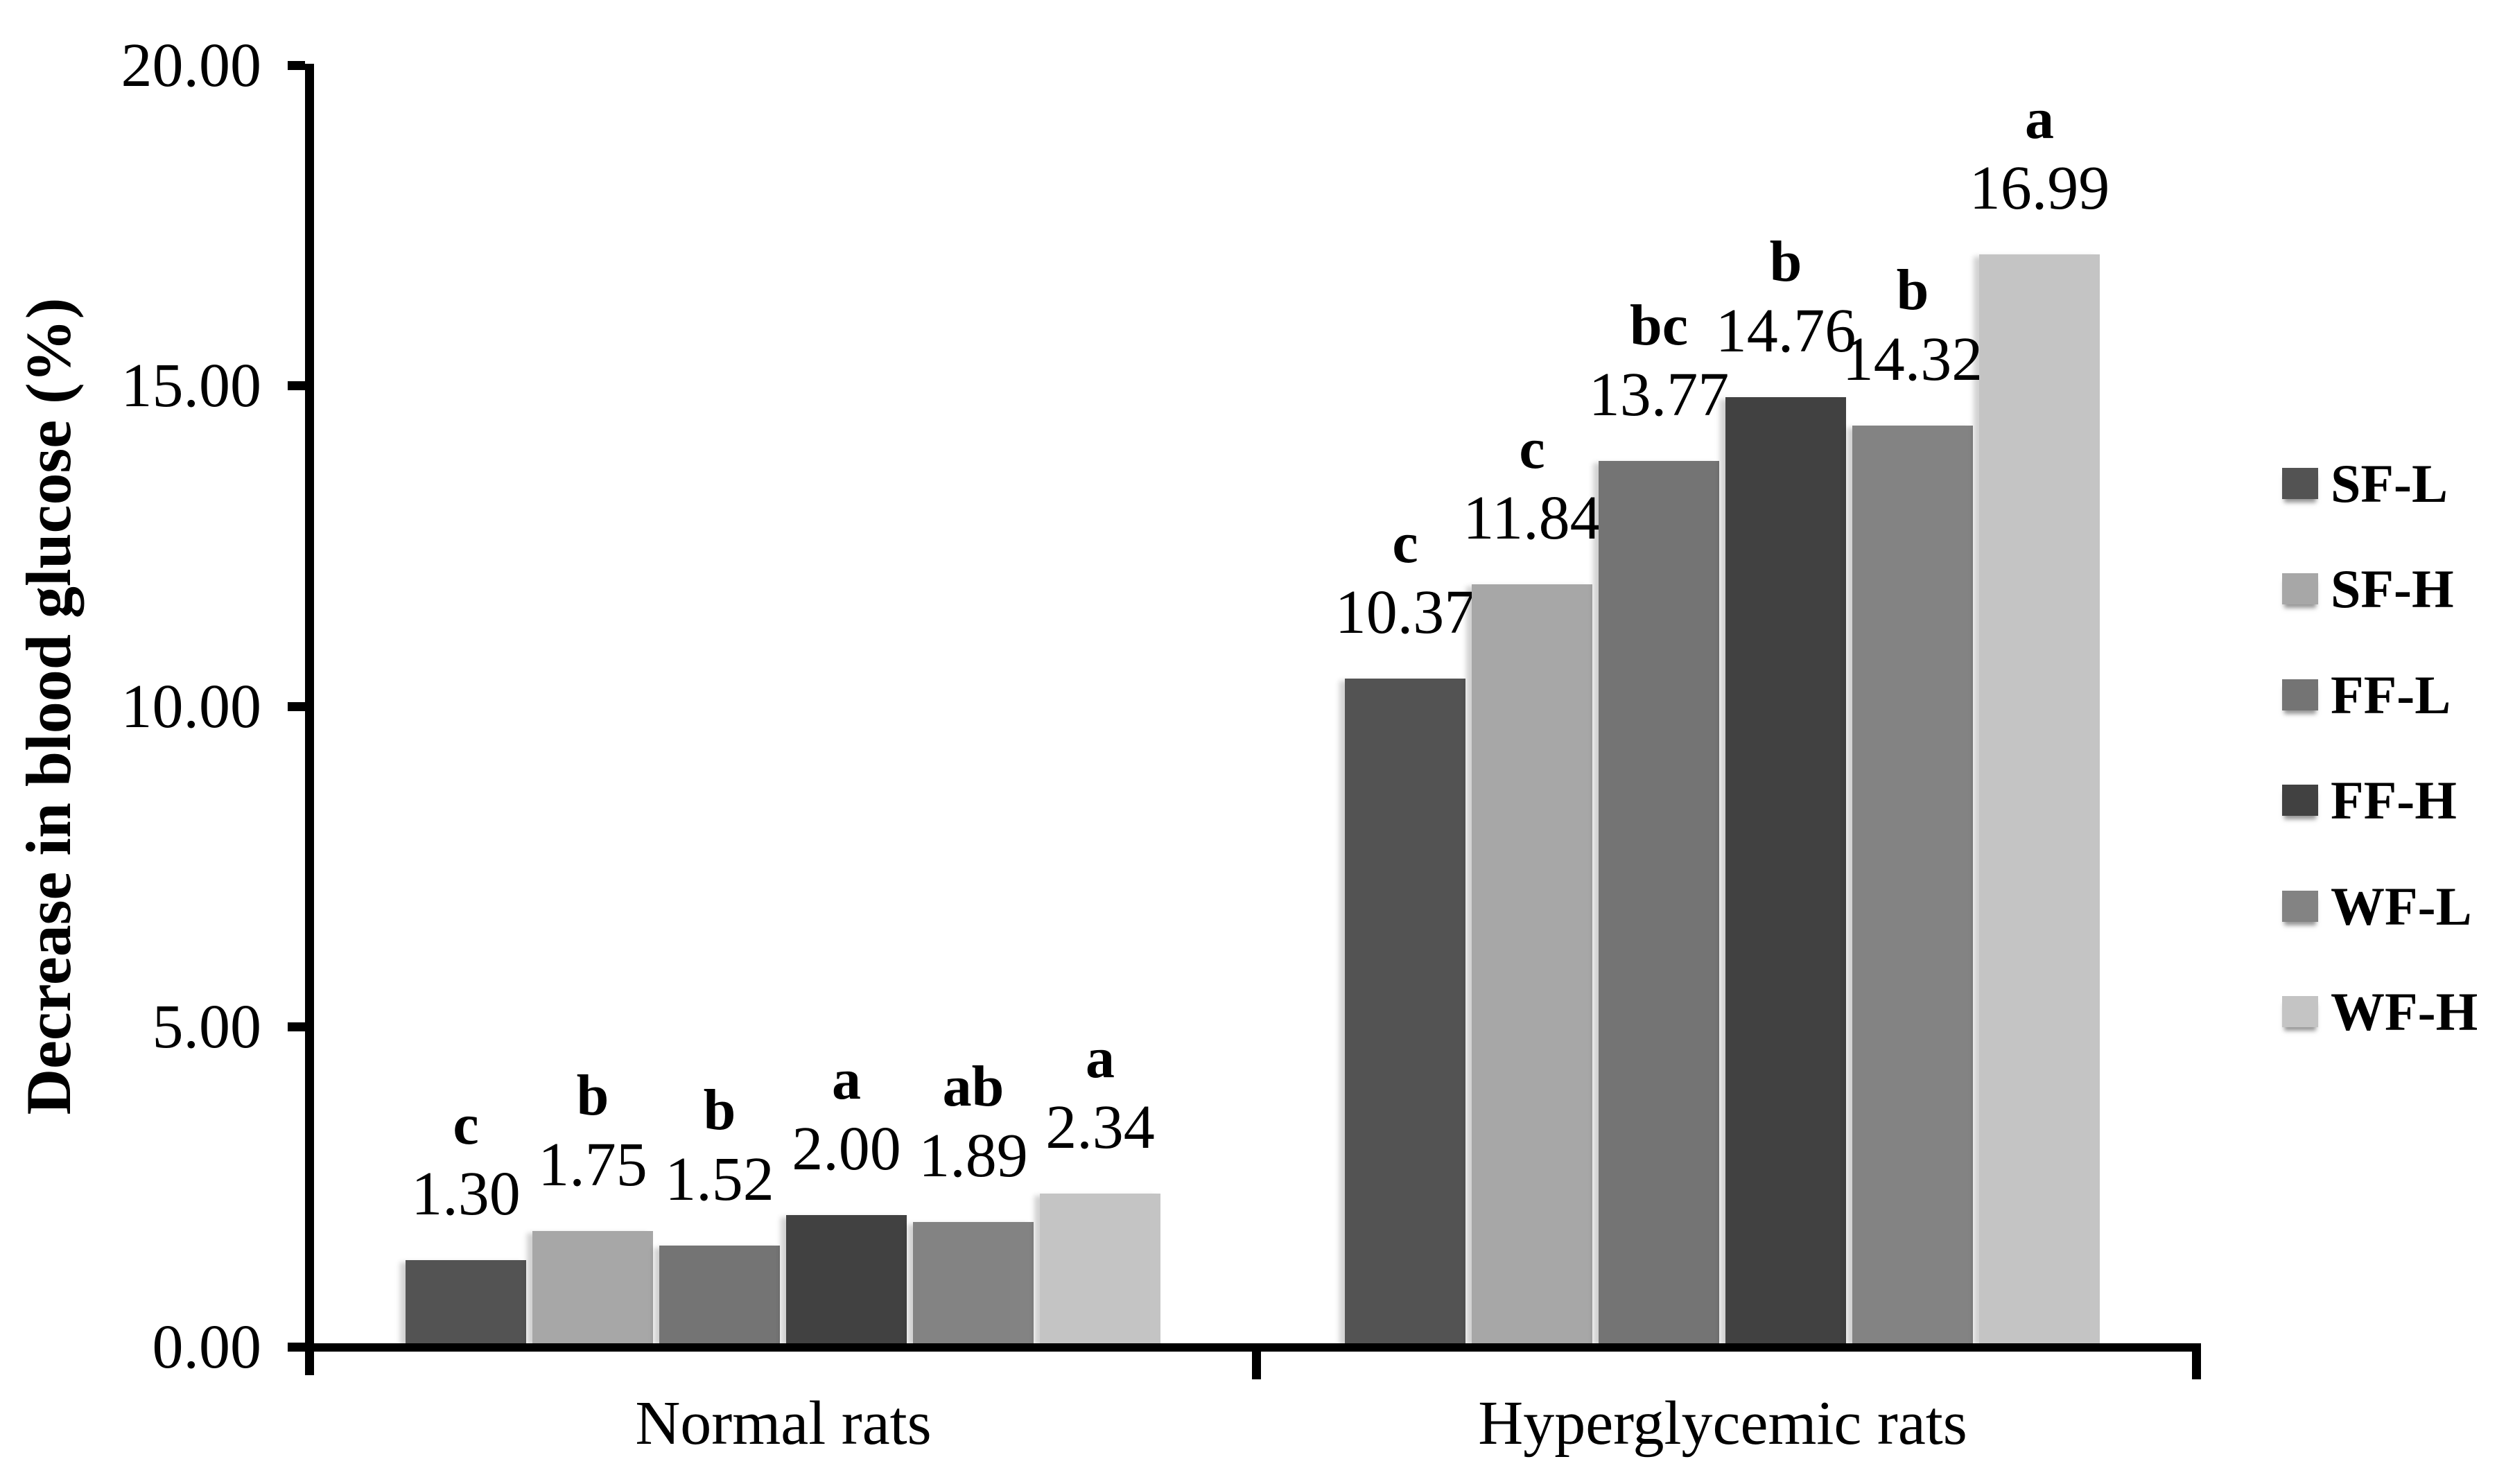 The image size is (2497, 1484). Describe the element at coordinates (2394, 800) in the screenshot. I see `legend-label-FF-H: FF-H` at that location.